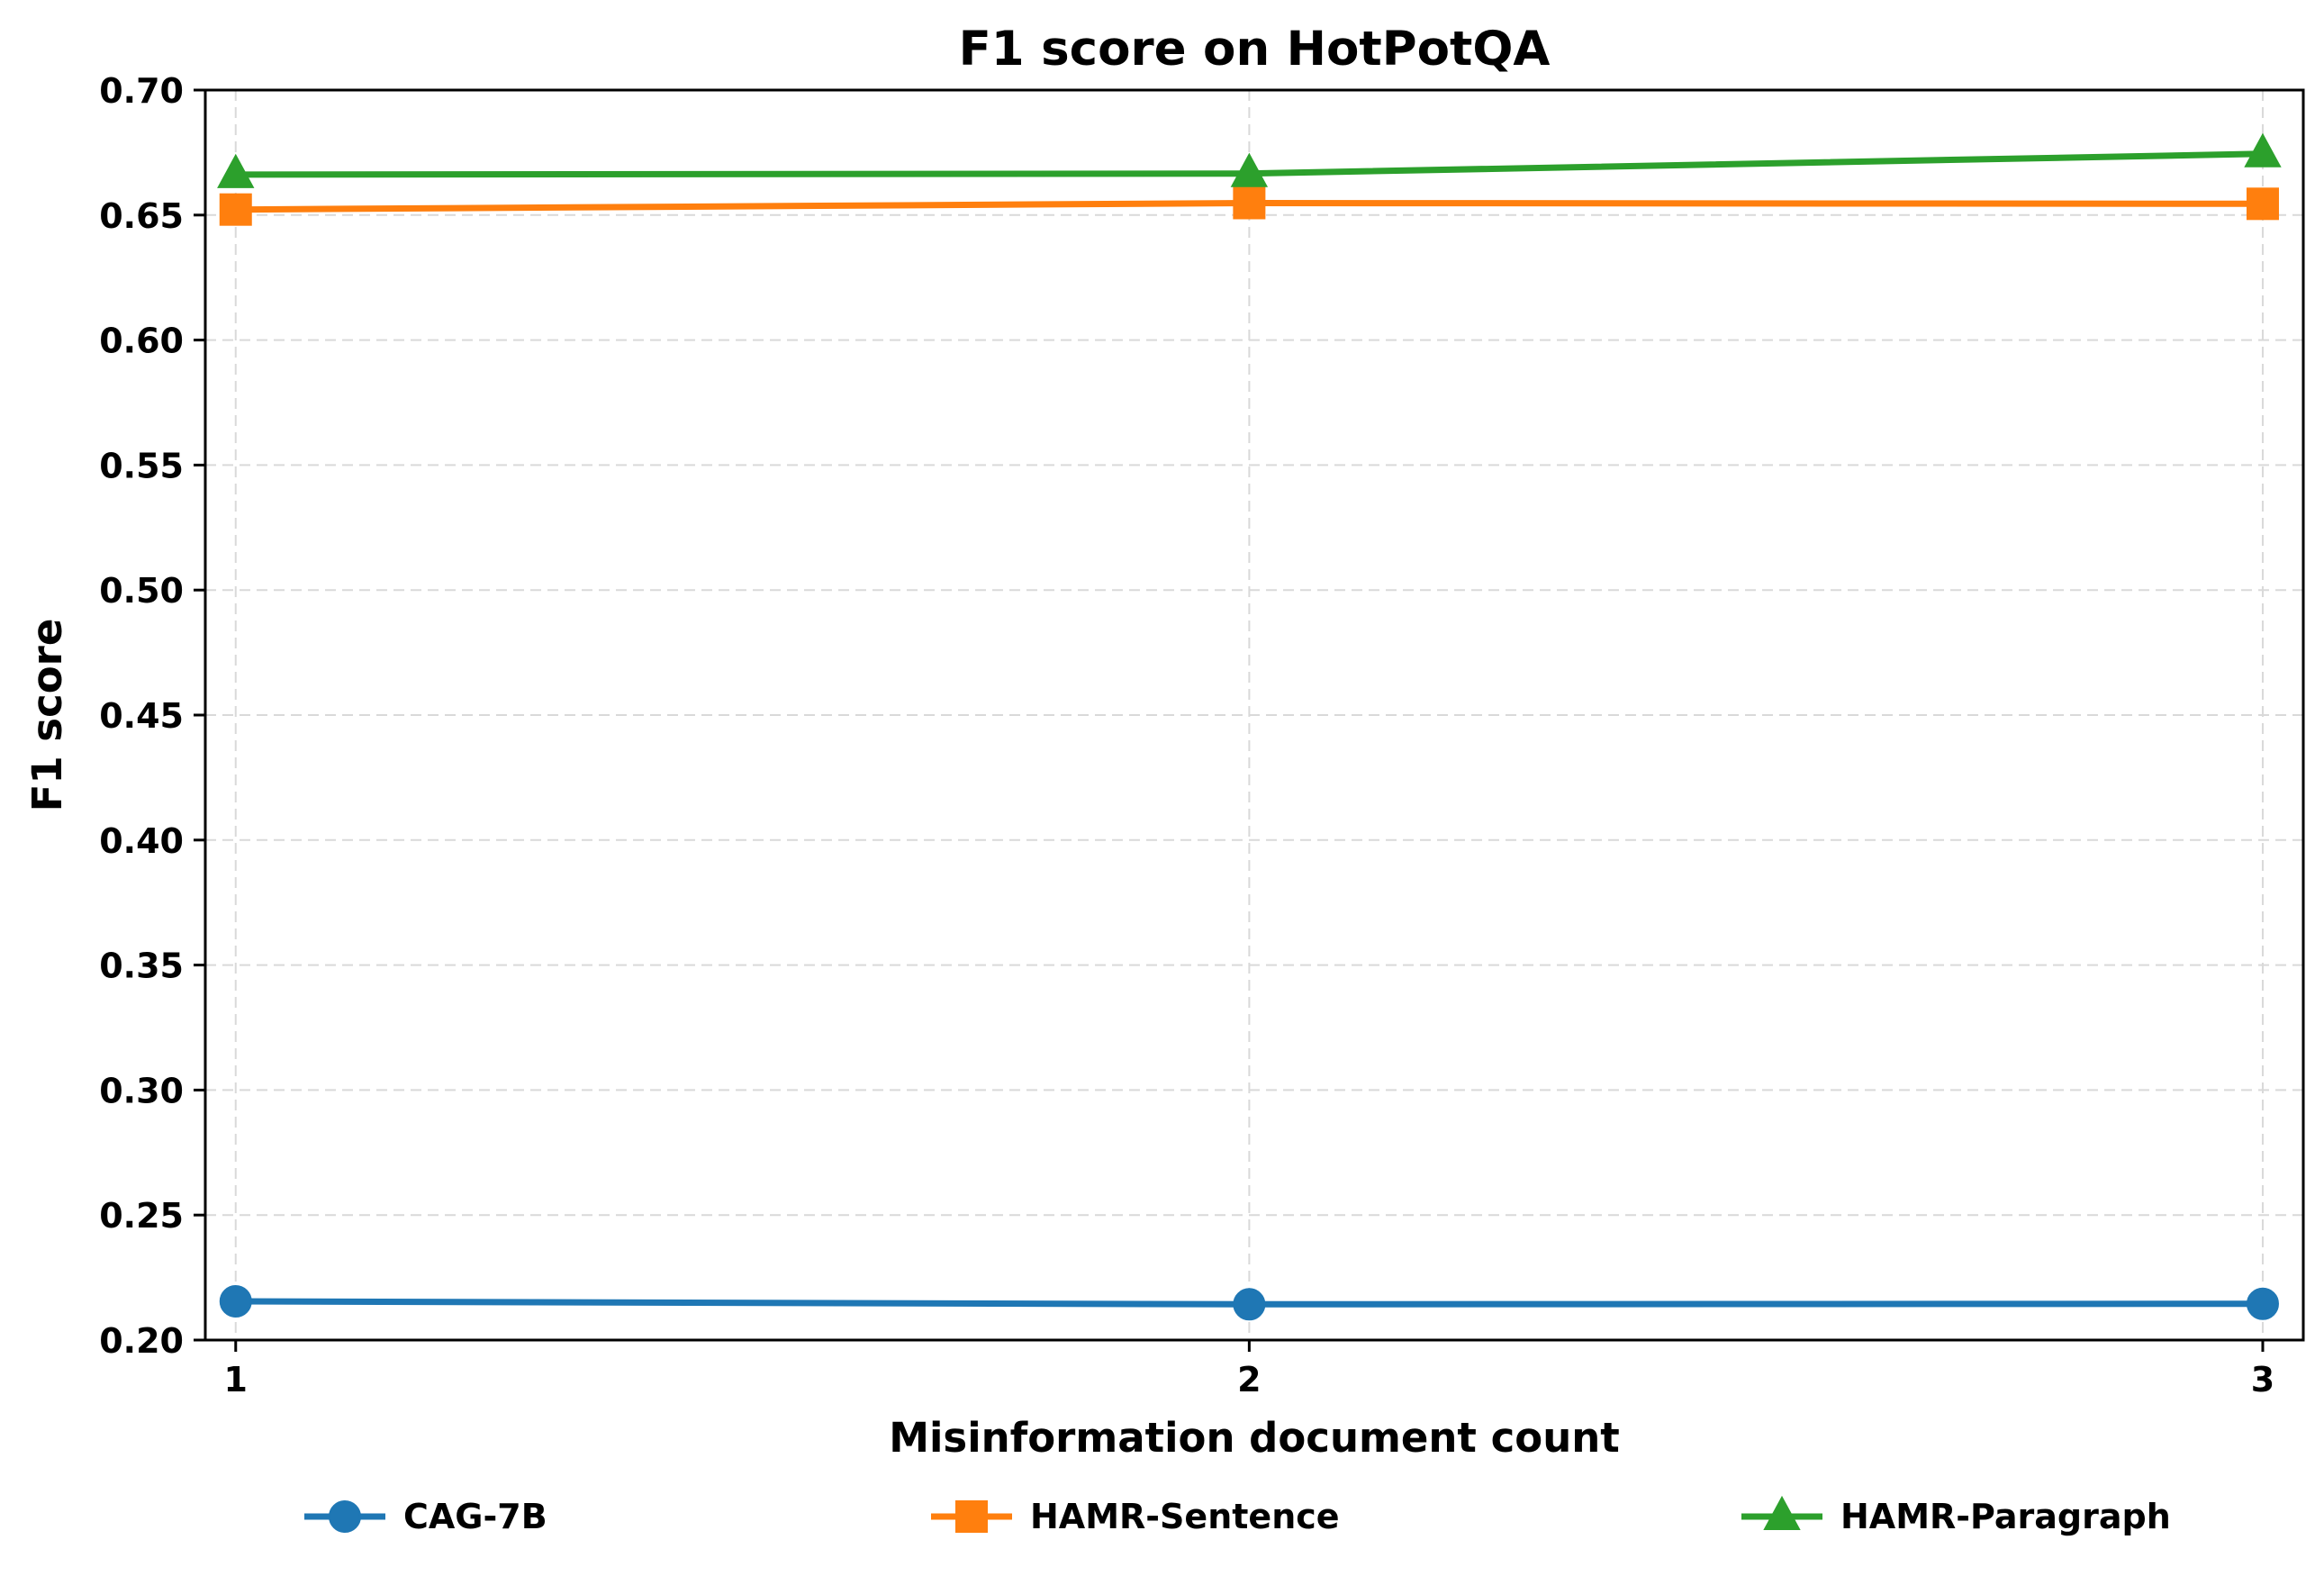  What do you see at coordinates (475, 1516) in the screenshot?
I see `legend-label-cag-7b: CAG-7B` at bounding box center [475, 1516].